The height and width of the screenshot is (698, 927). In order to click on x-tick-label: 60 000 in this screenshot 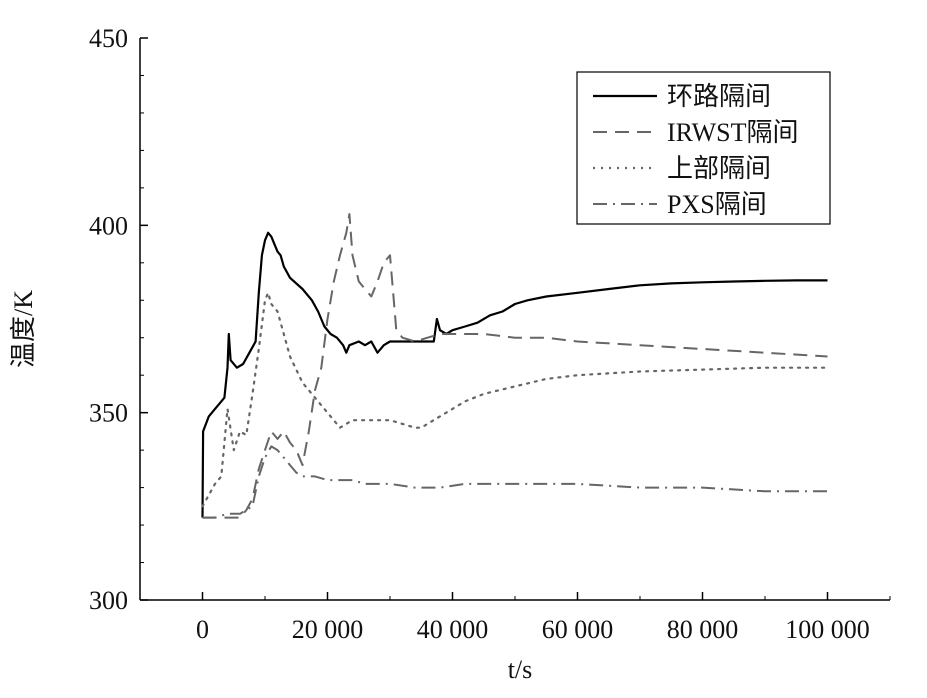, I will do `click(578, 629)`.